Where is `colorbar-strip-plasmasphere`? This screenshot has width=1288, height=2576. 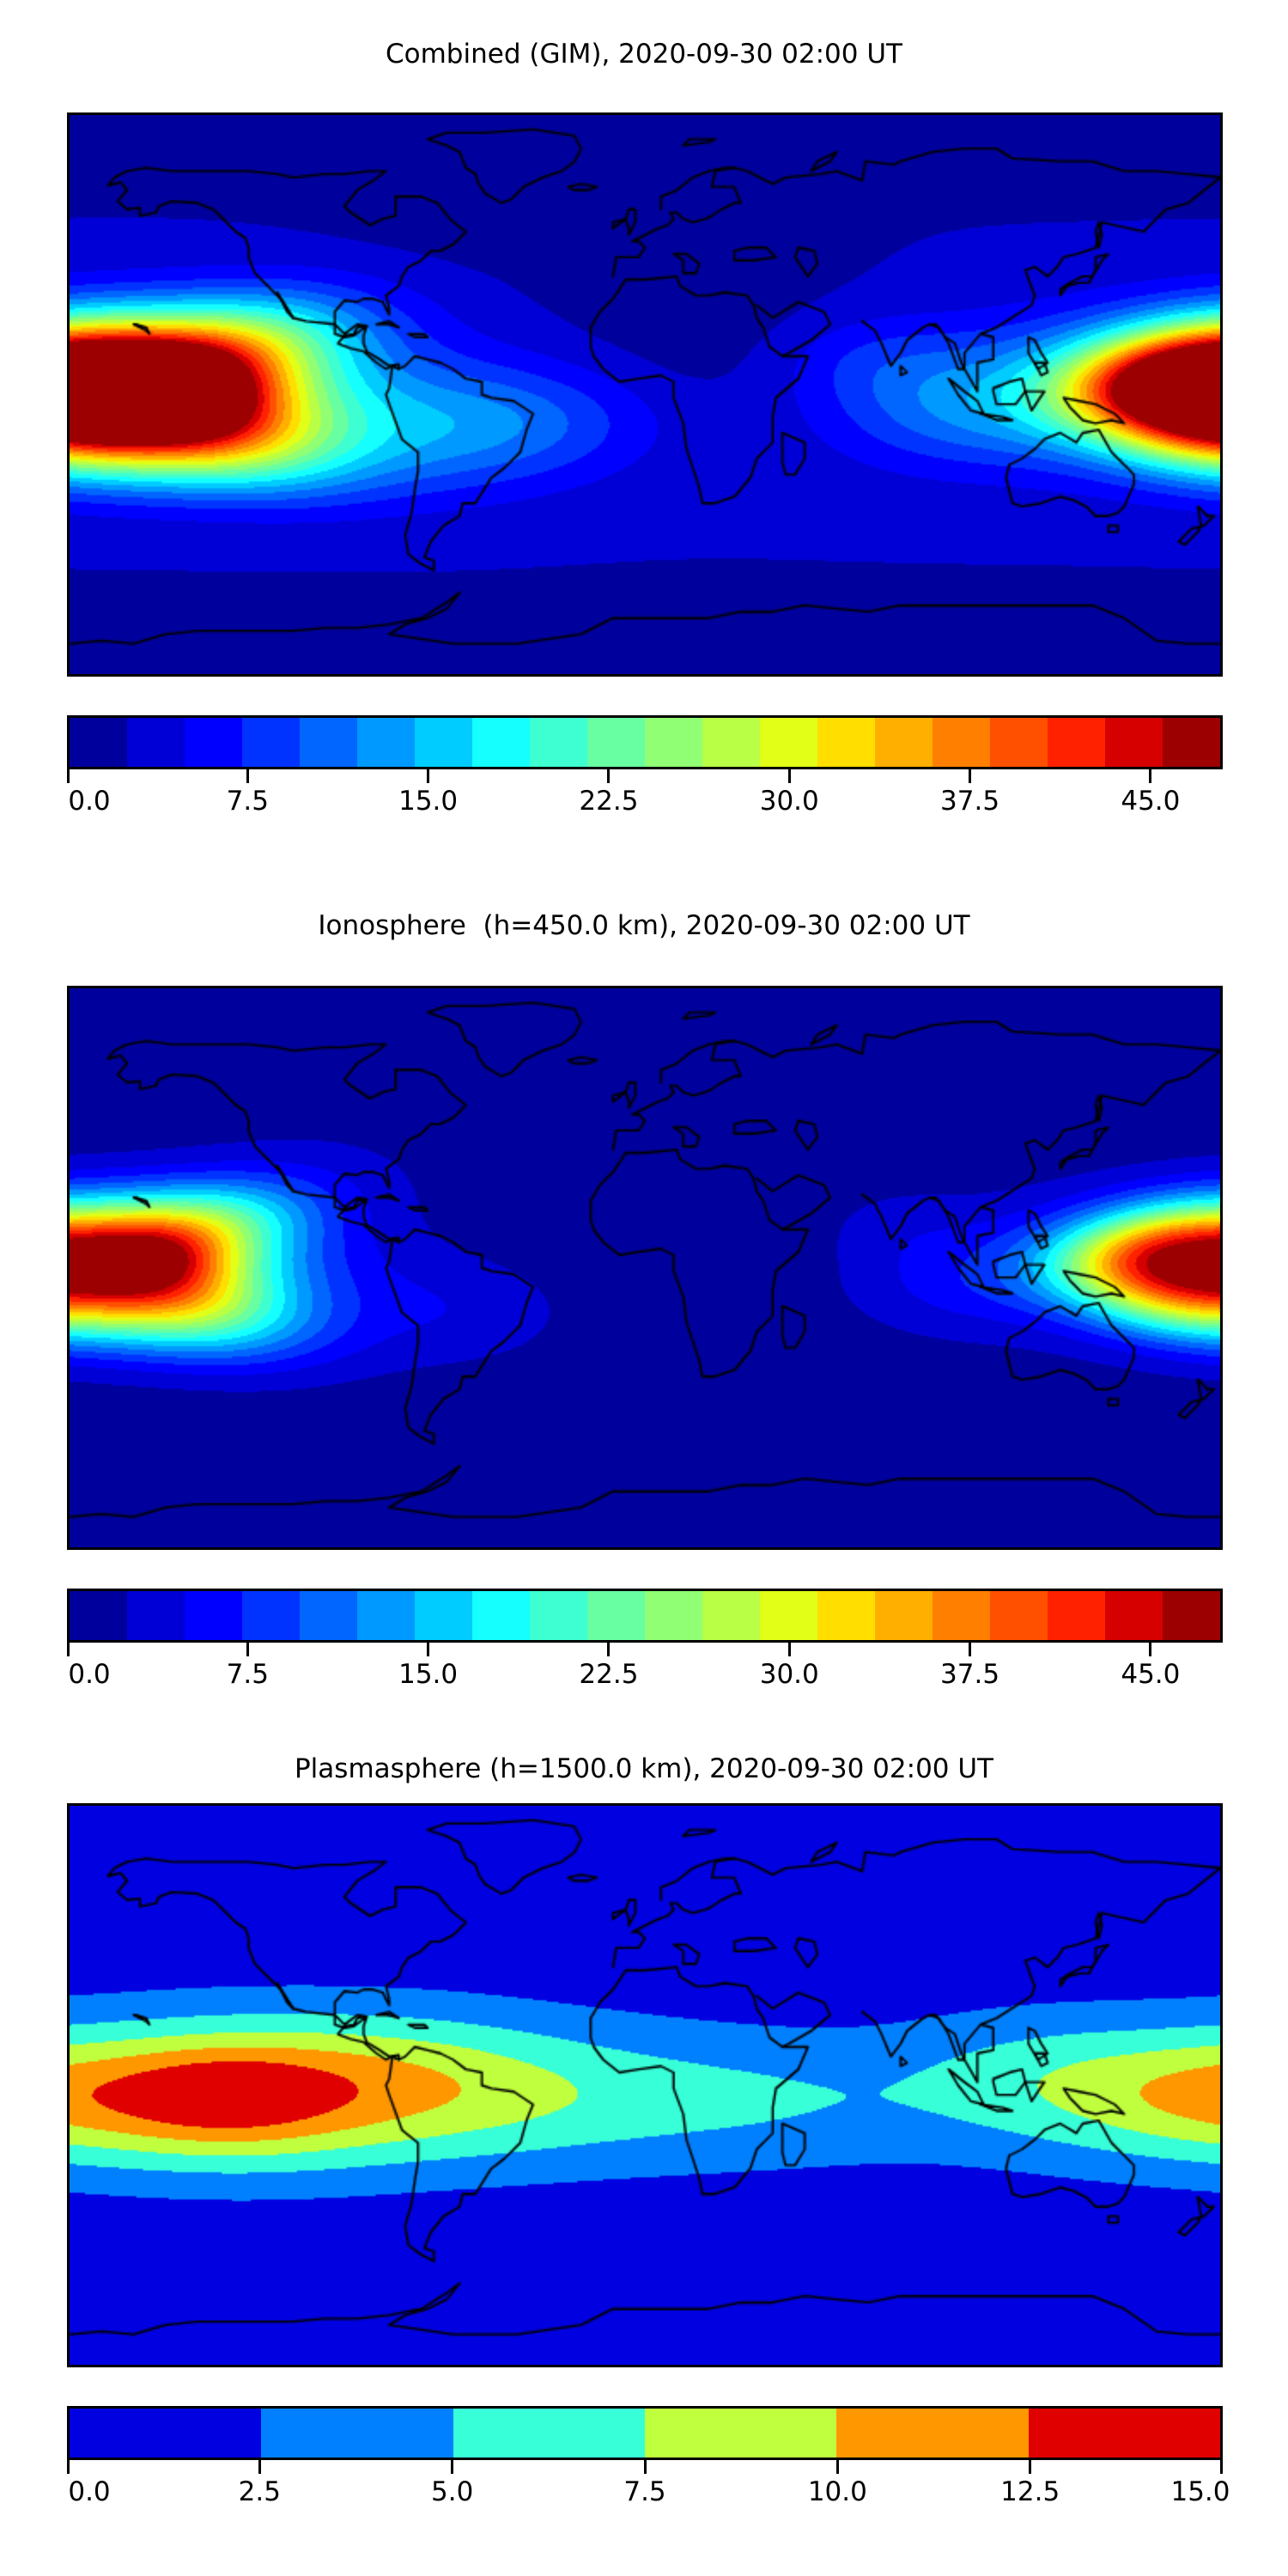 colorbar-strip-plasmasphere is located at coordinates (645, 2433).